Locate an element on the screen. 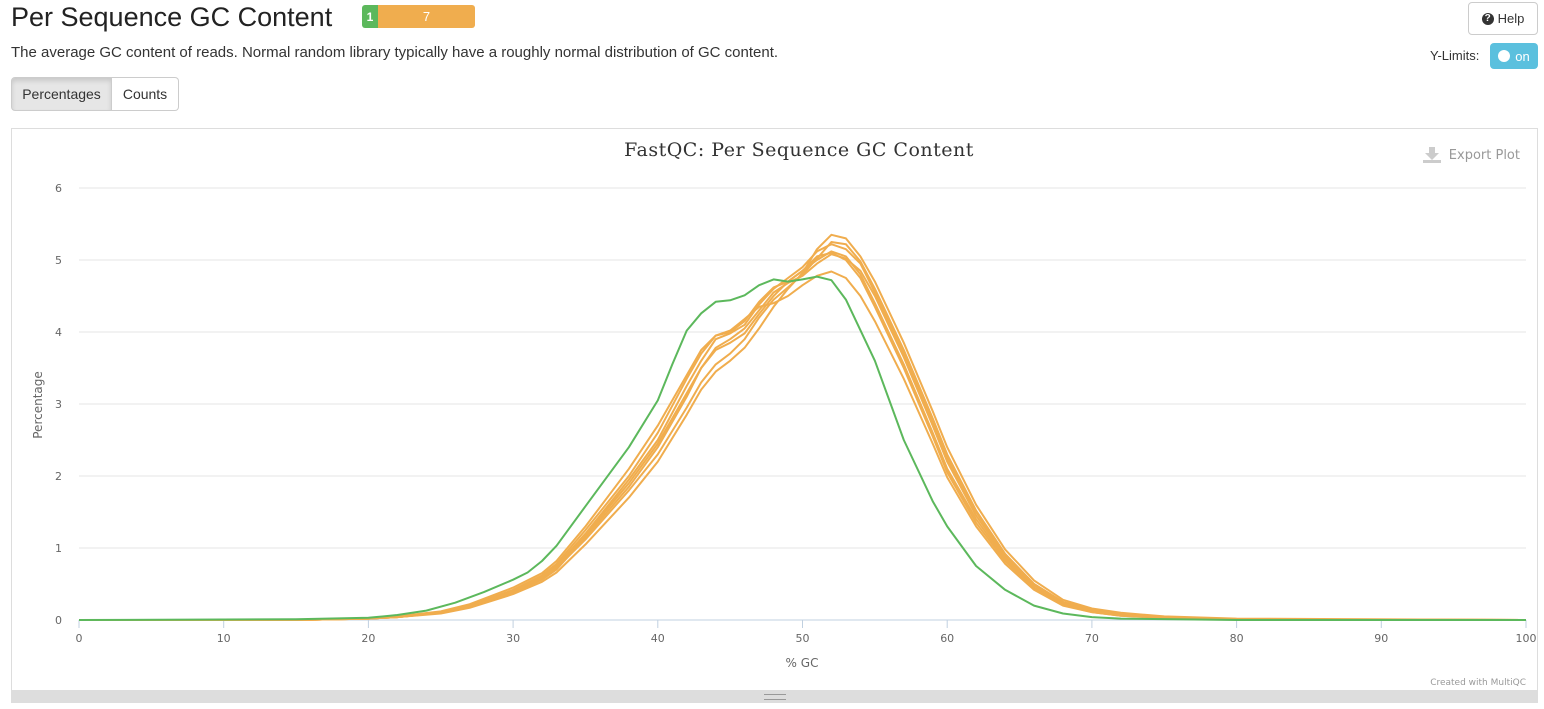  grip-icon is located at coordinates (774, 697).